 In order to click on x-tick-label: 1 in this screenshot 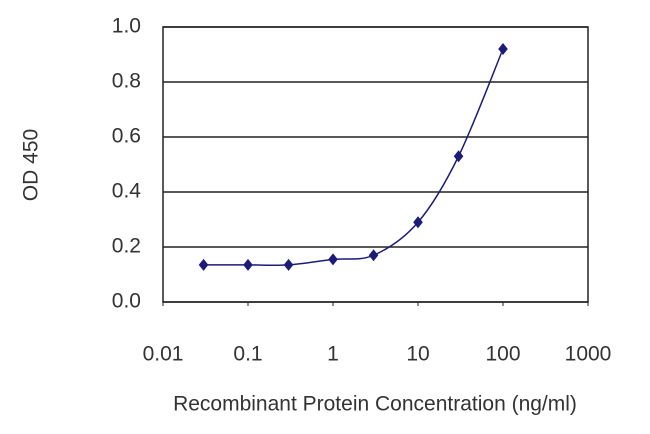, I will do `click(333, 354)`.